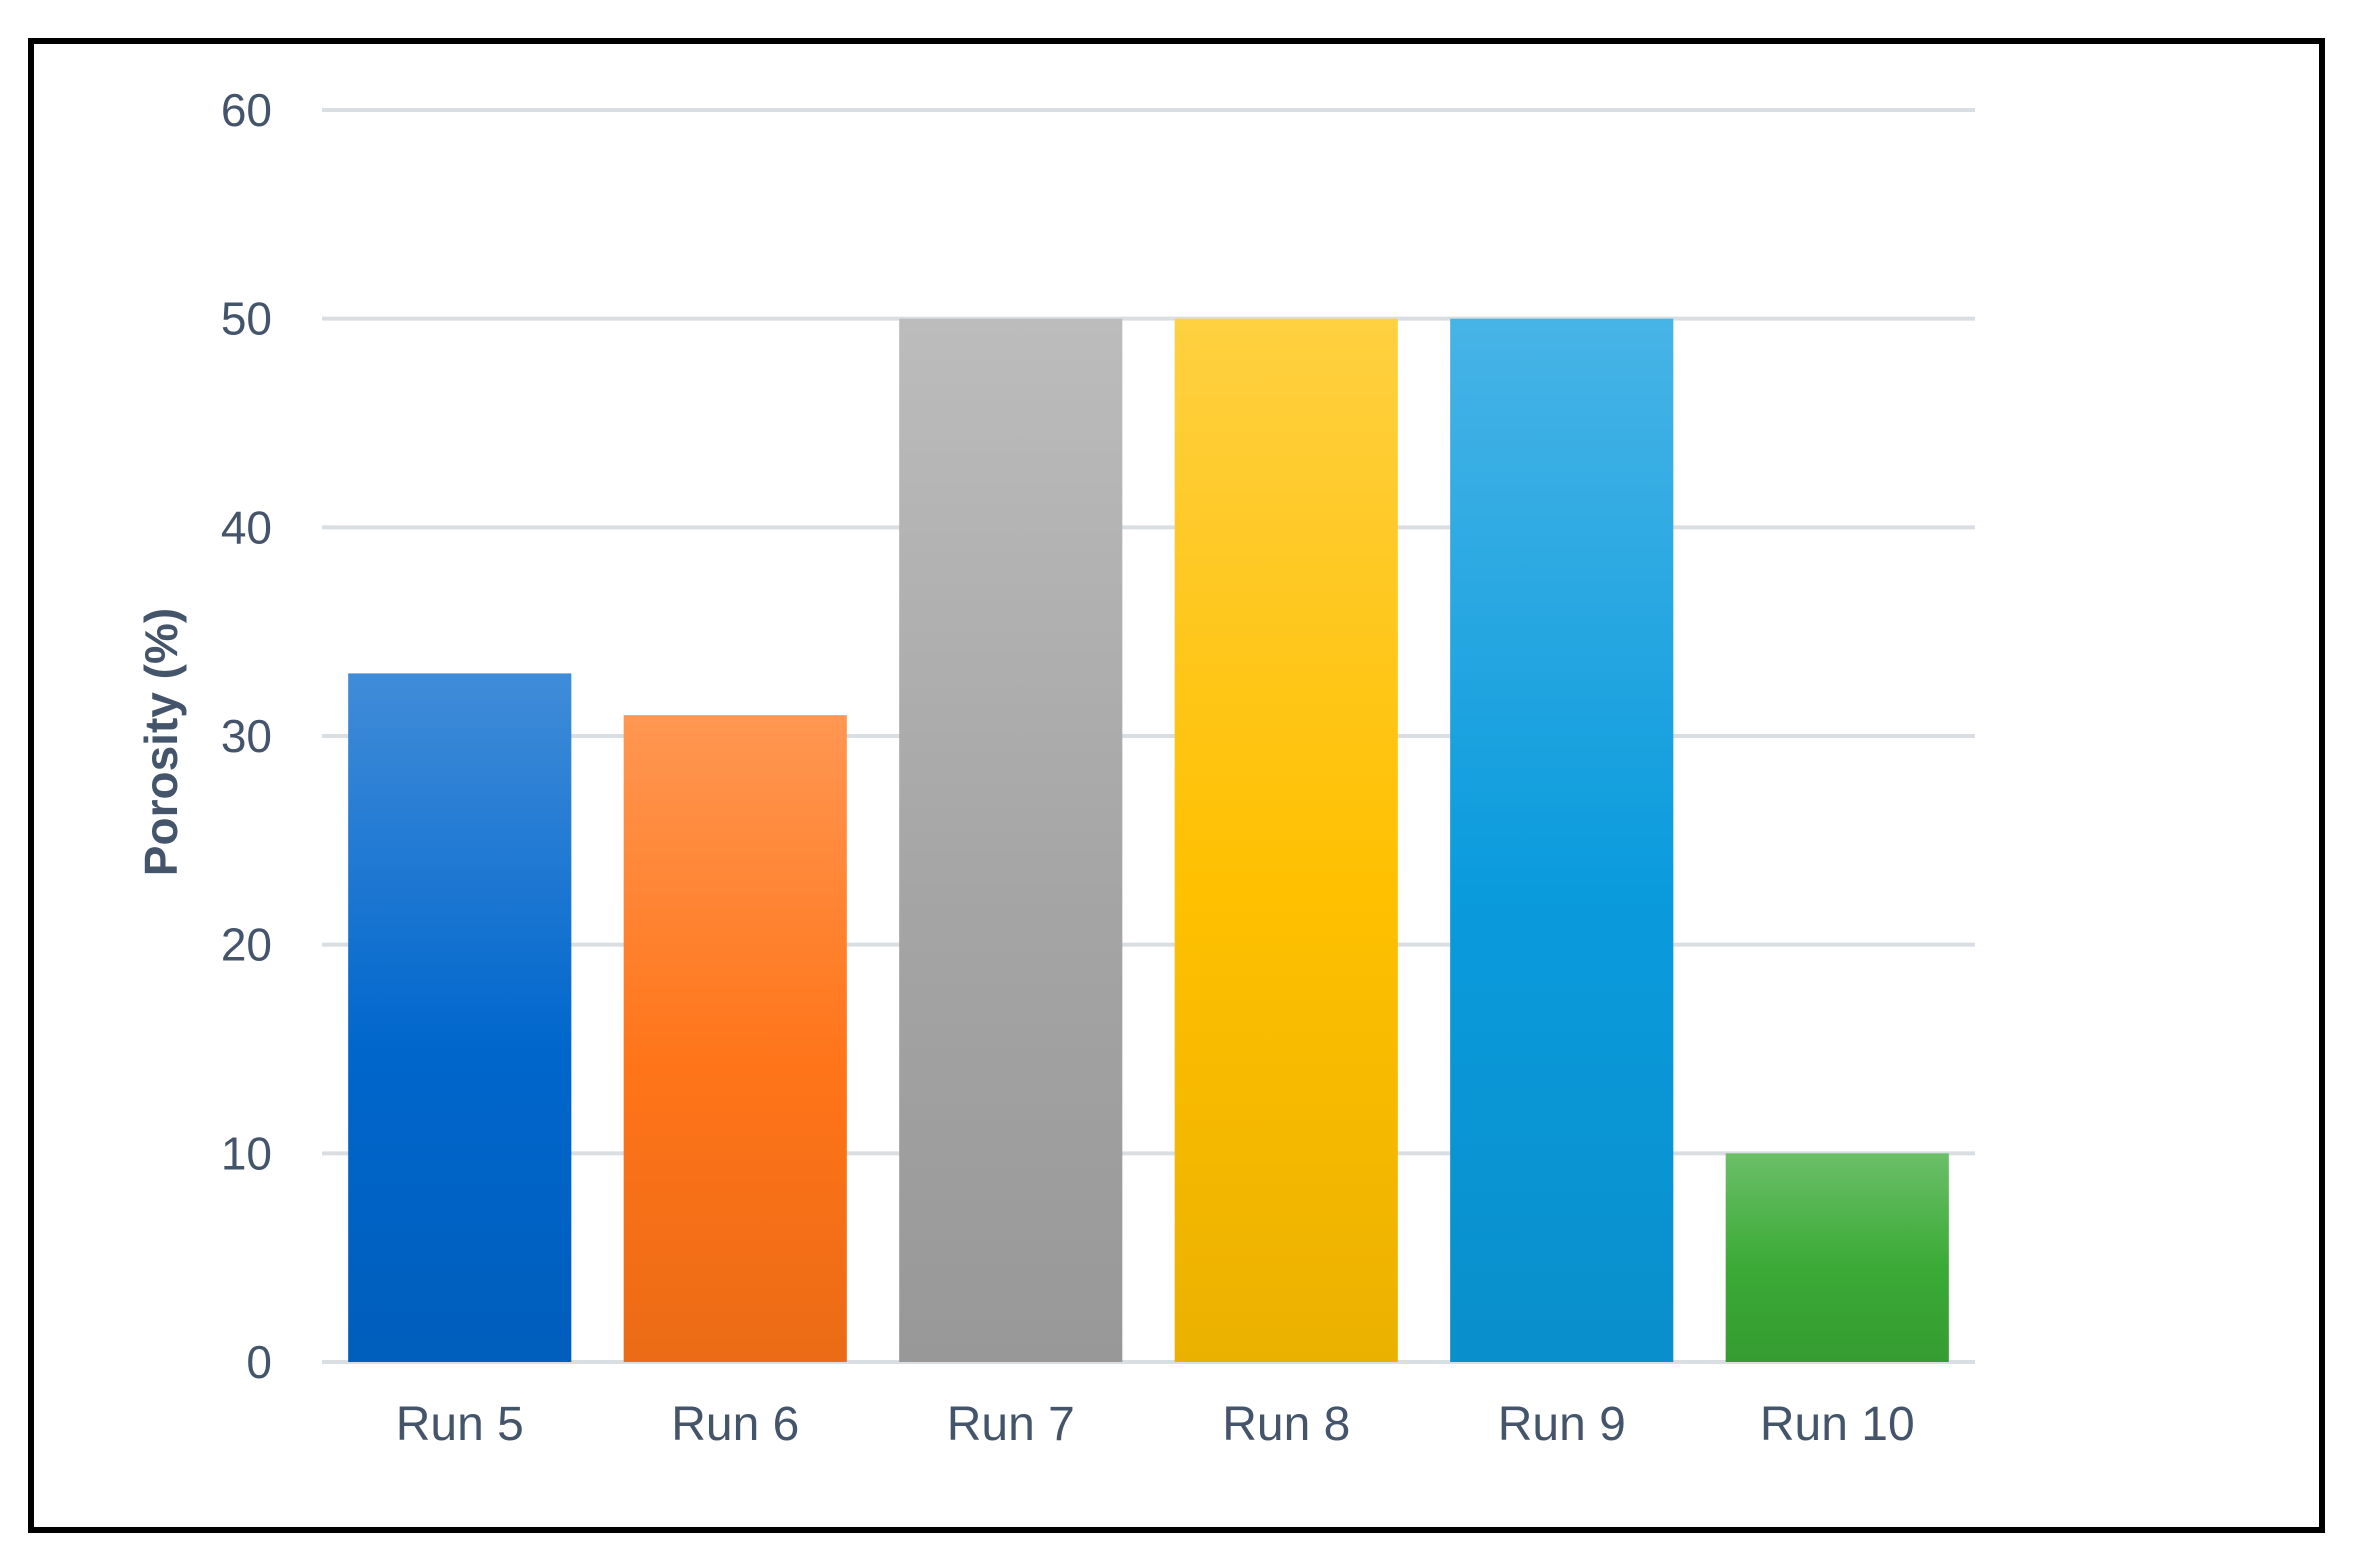  I want to click on y-tick-label: 60, so click(246, 110).